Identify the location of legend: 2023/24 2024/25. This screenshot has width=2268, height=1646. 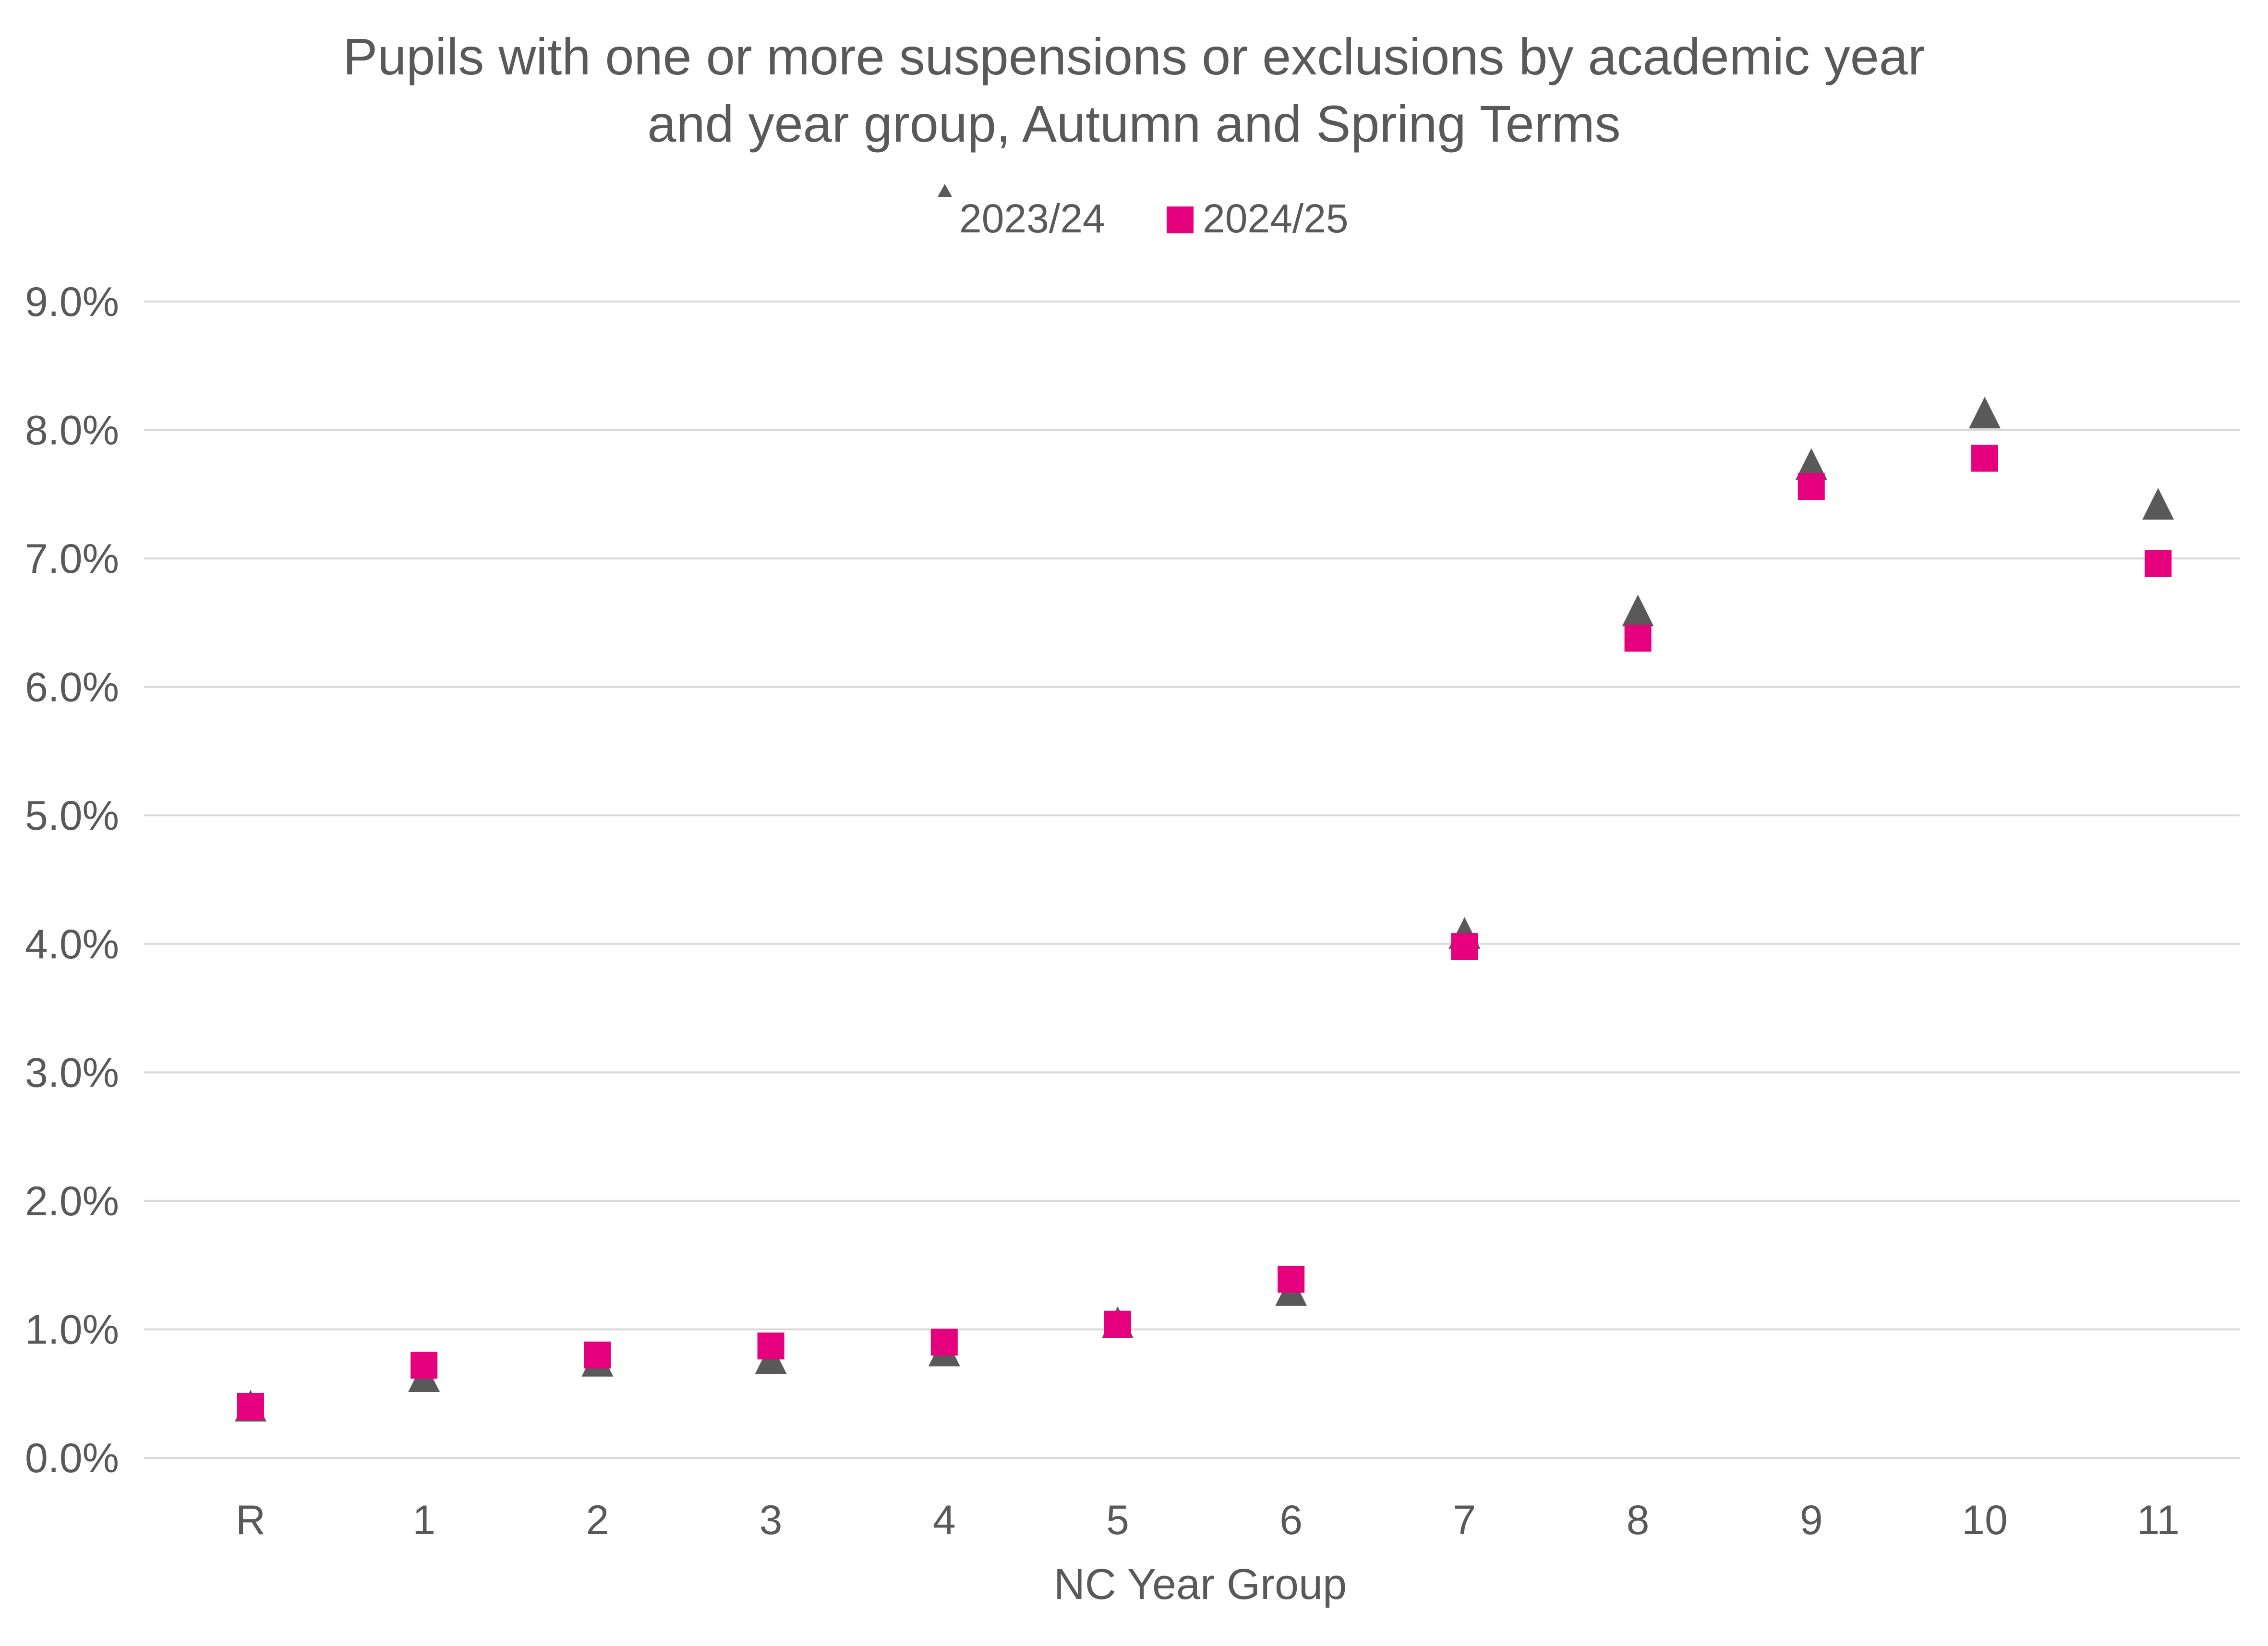
(1144, 212).